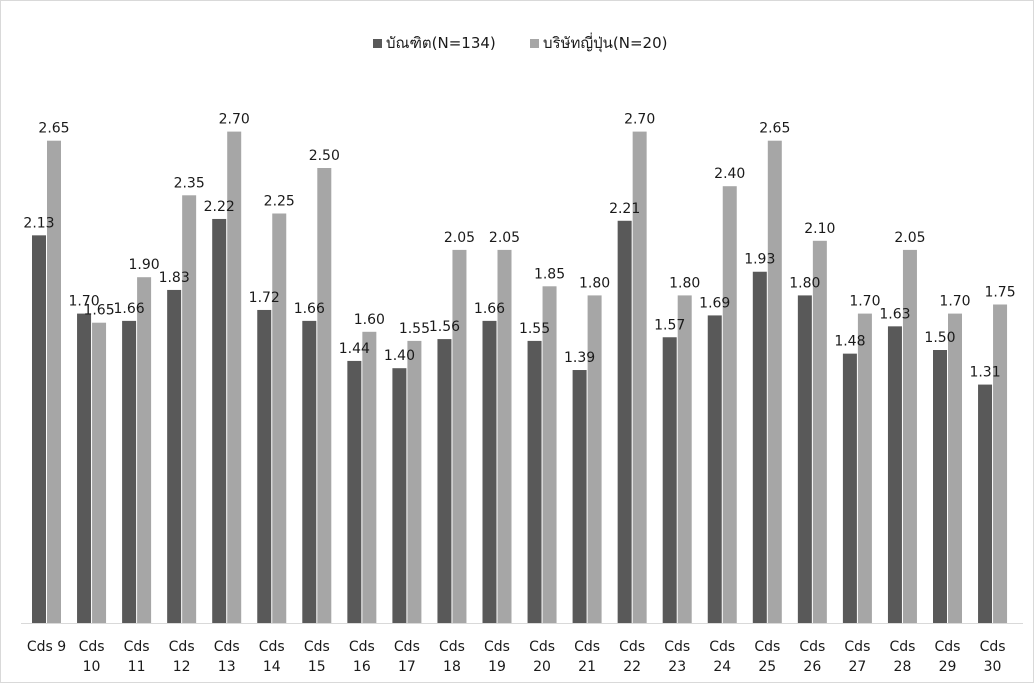  I want to click on data-label-graduates-cds-21: 1.39, so click(579, 358).